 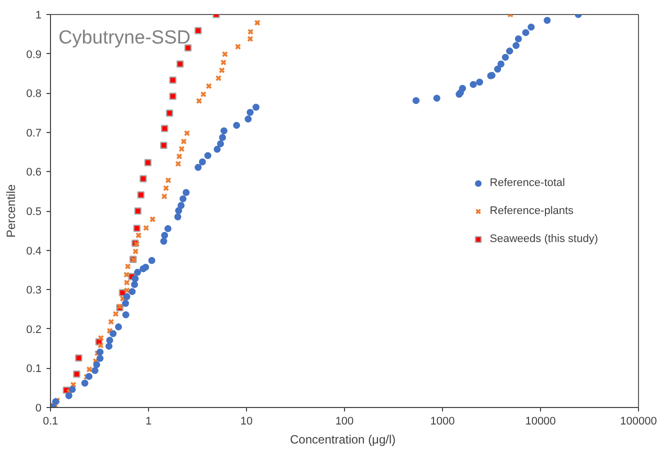 What do you see at coordinates (343, 439) in the screenshot?
I see `x-axis-title: Concentration (μg/l)` at bounding box center [343, 439].